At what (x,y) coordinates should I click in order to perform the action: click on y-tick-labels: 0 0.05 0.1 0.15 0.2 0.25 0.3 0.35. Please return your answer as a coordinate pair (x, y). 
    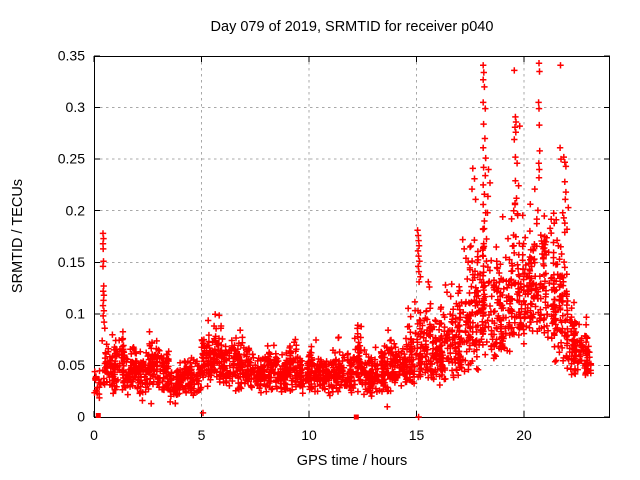
    Looking at the image, I should click on (71, 236).